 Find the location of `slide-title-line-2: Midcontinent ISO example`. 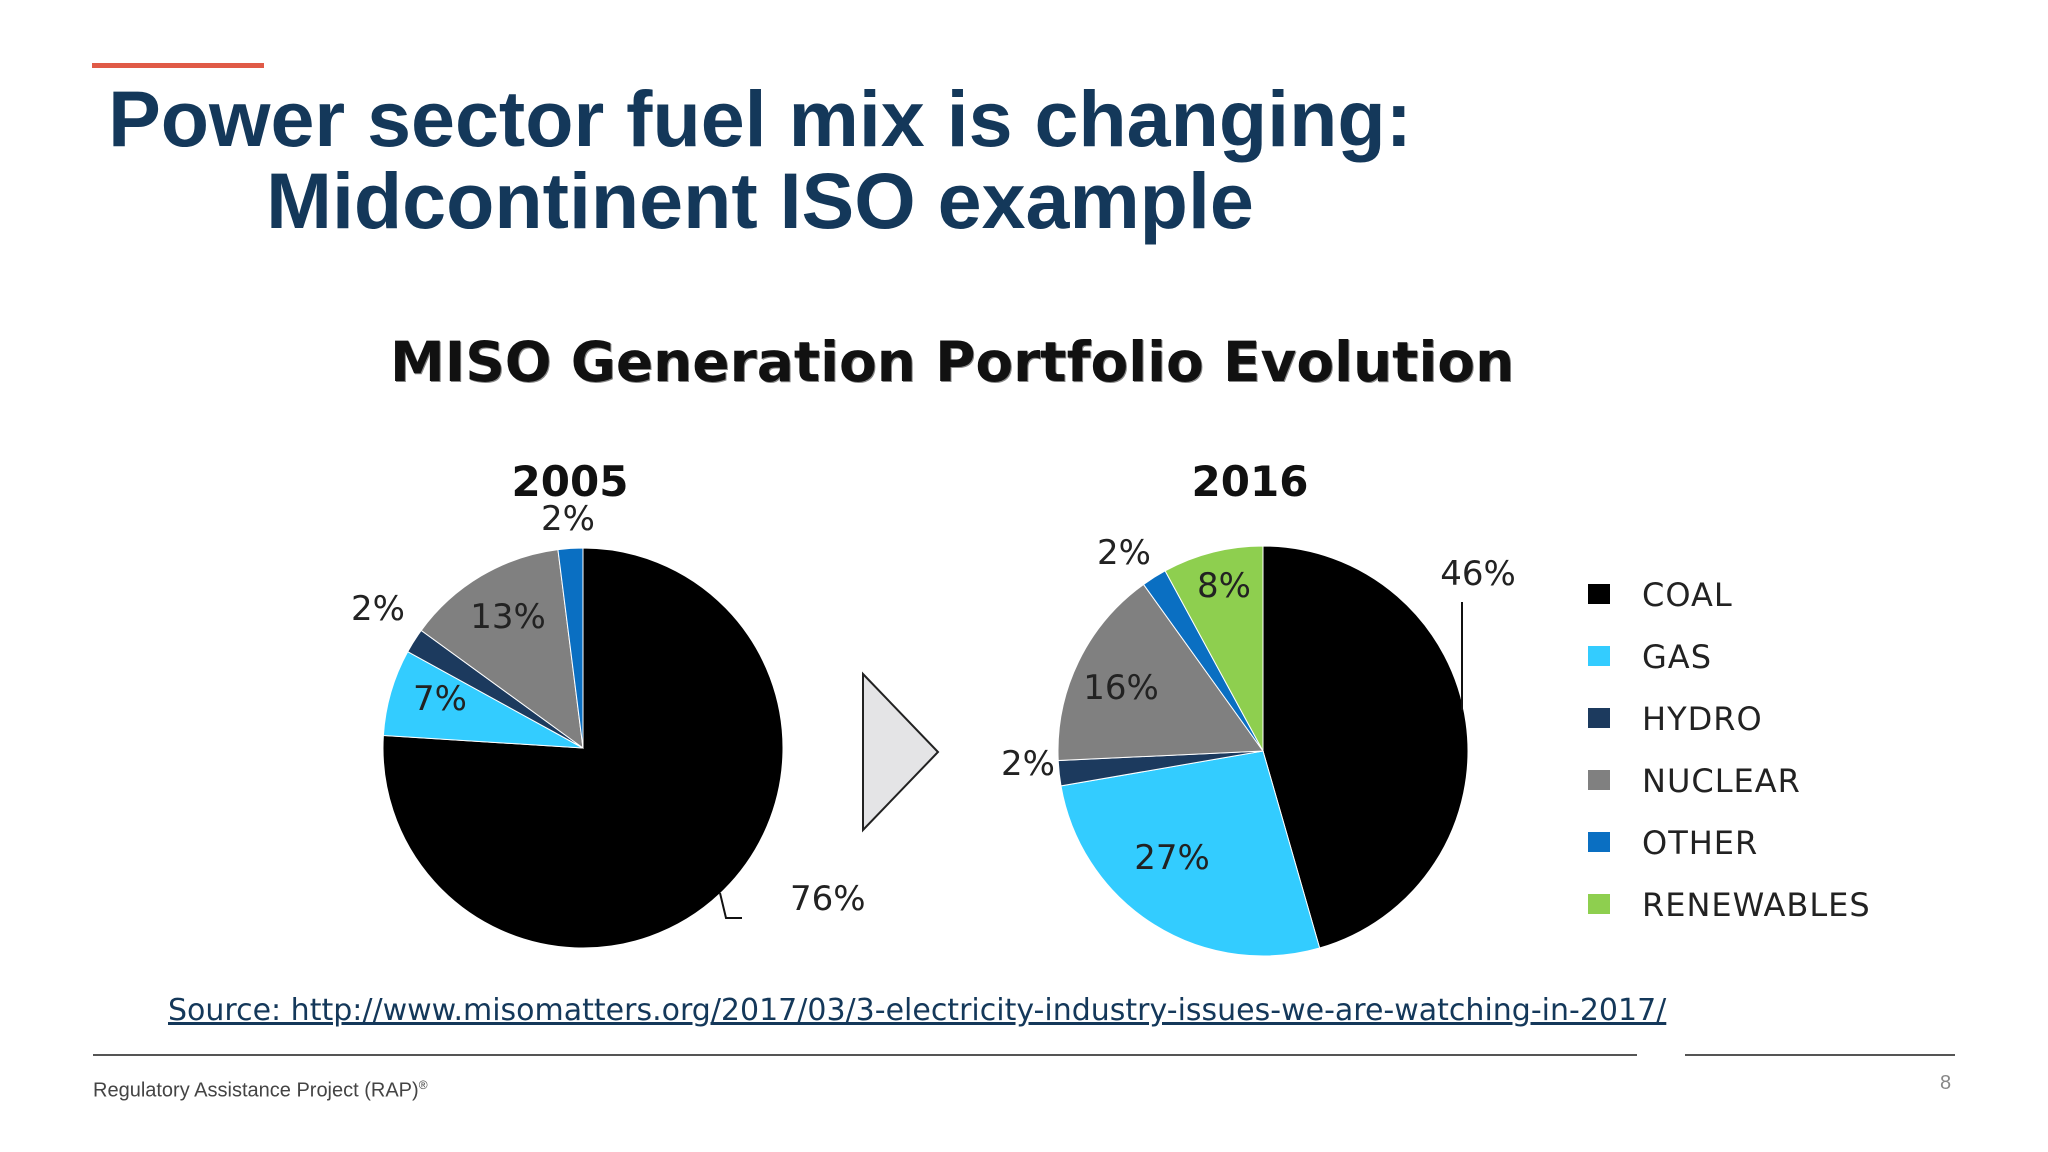

slide-title-line-2: Midcontinent ISO example is located at coordinates (760, 200).